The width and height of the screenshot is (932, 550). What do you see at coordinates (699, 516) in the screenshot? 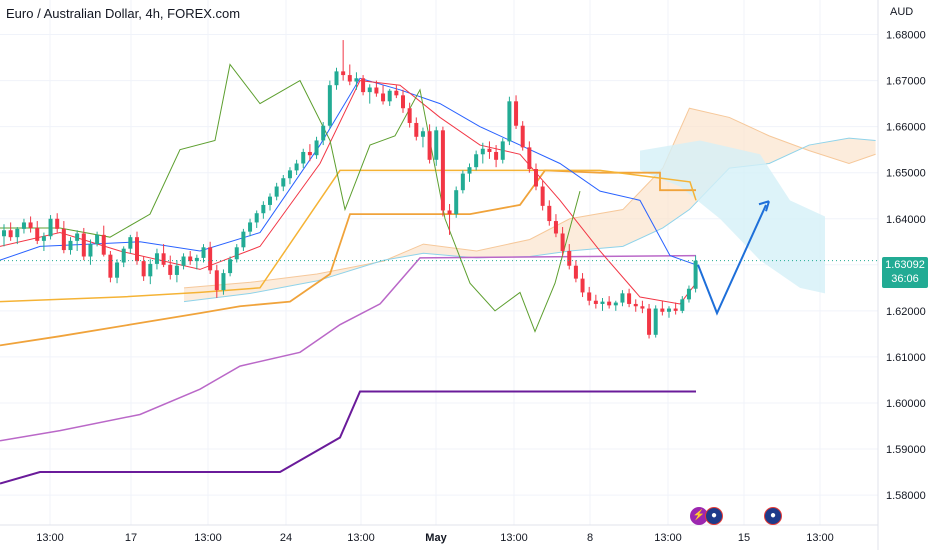
I see `lightning-icon: ⚡` at bounding box center [699, 516].